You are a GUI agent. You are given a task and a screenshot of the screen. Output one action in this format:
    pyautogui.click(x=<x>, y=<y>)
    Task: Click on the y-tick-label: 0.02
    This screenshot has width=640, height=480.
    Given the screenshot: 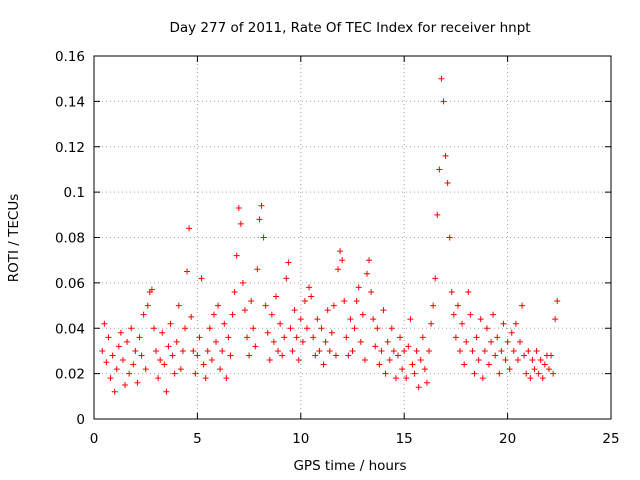 What is the action you would take?
    pyautogui.click(x=70, y=375)
    